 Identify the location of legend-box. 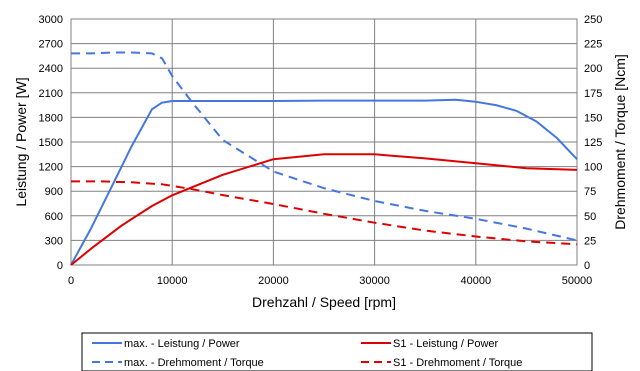
(337, 351).